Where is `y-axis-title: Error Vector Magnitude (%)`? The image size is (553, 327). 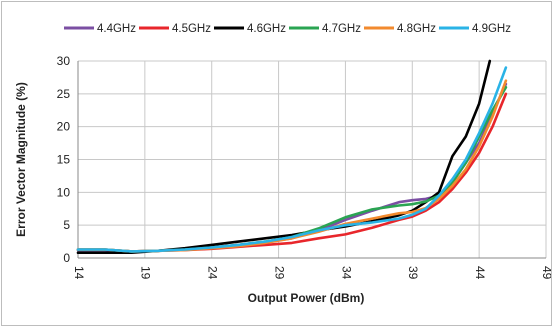 y-axis-title: Error Vector Magnitude (%) is located at coordinates (21, 159).